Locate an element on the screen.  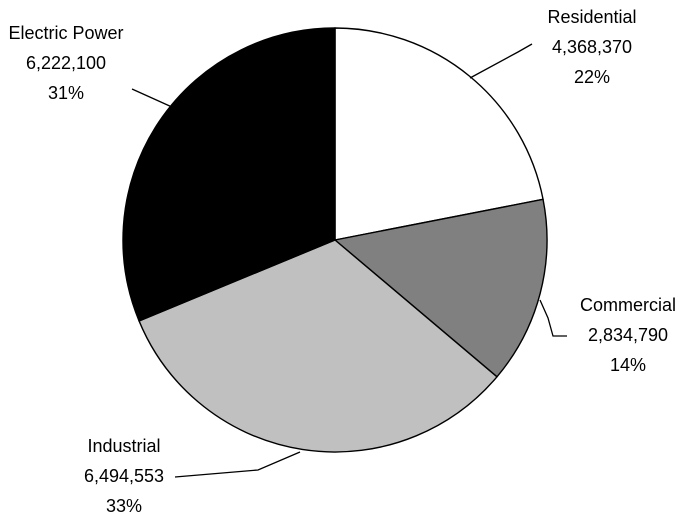
leader-line-electric-power is located at coordinates (157, 100).